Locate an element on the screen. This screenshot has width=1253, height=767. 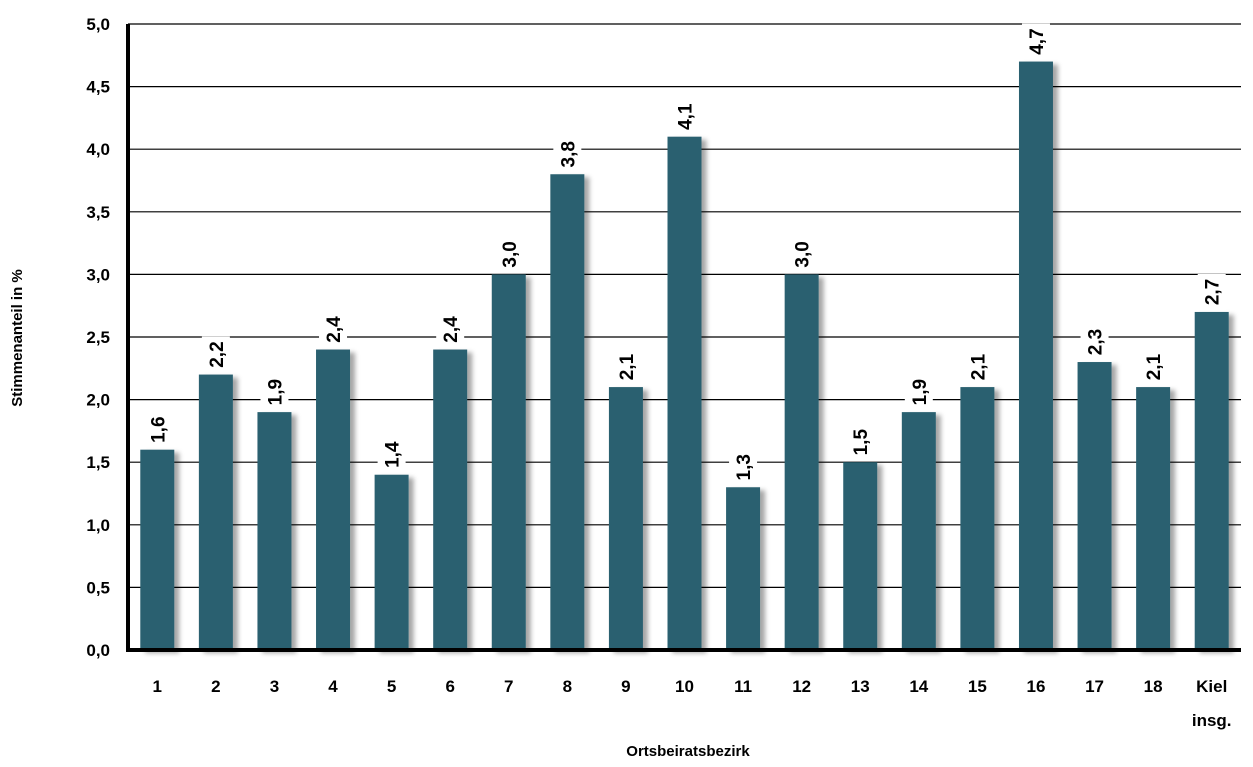
x-tick-label: 11 is located at coordinates (743, 686).